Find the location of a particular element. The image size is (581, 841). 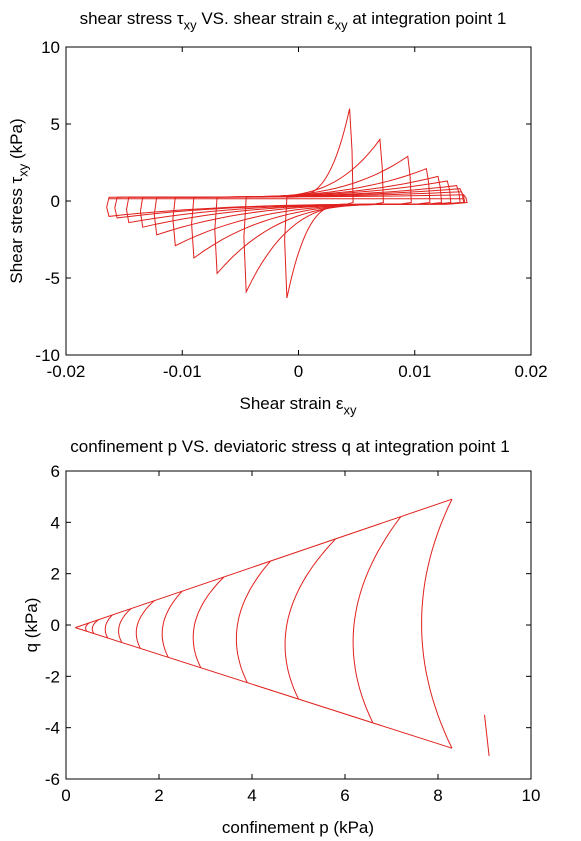

x-tick-label: 0.01 is located at coordinates (414, 371).